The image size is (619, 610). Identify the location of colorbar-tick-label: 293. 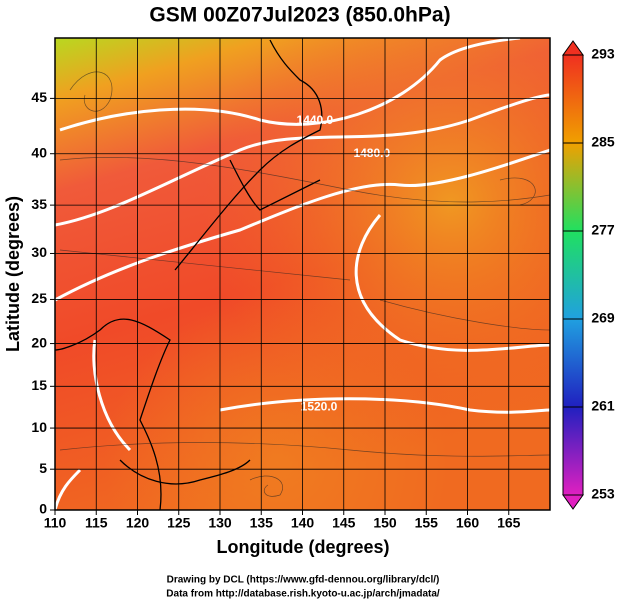
(603, 54).